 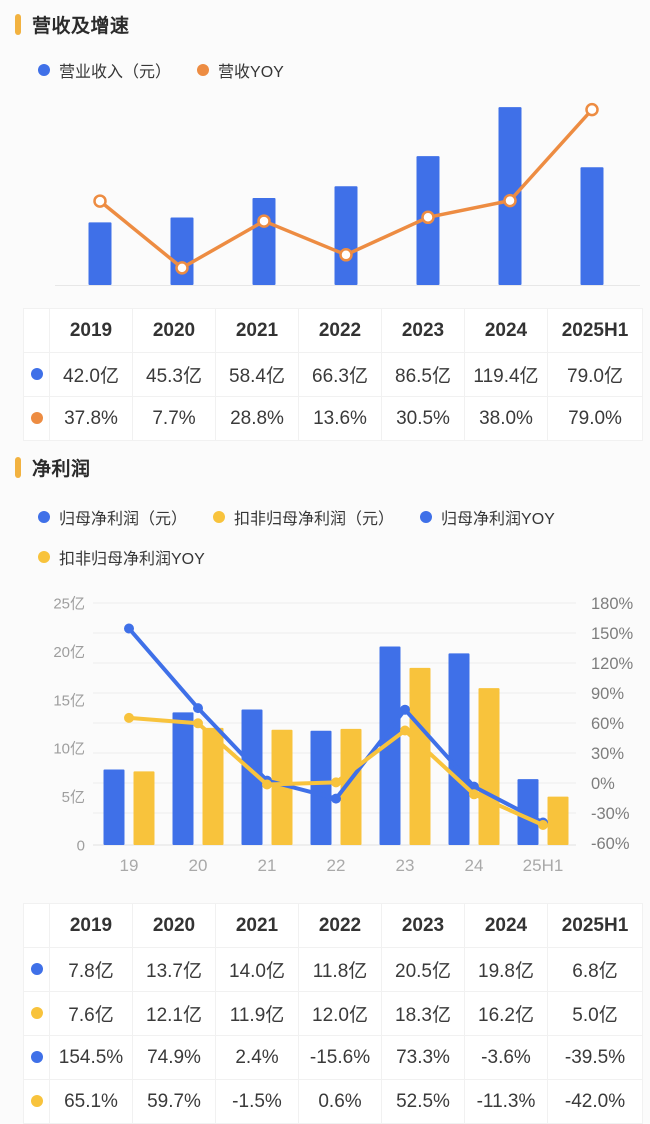 What do you see at coordinates (333, 969) in the screenshot?
I see `table-row: 7.8亿 13.7亿 14.0亿 11.8亿 20.5亿 19.8亿 6.8亿` at bounding box center [333, 969].